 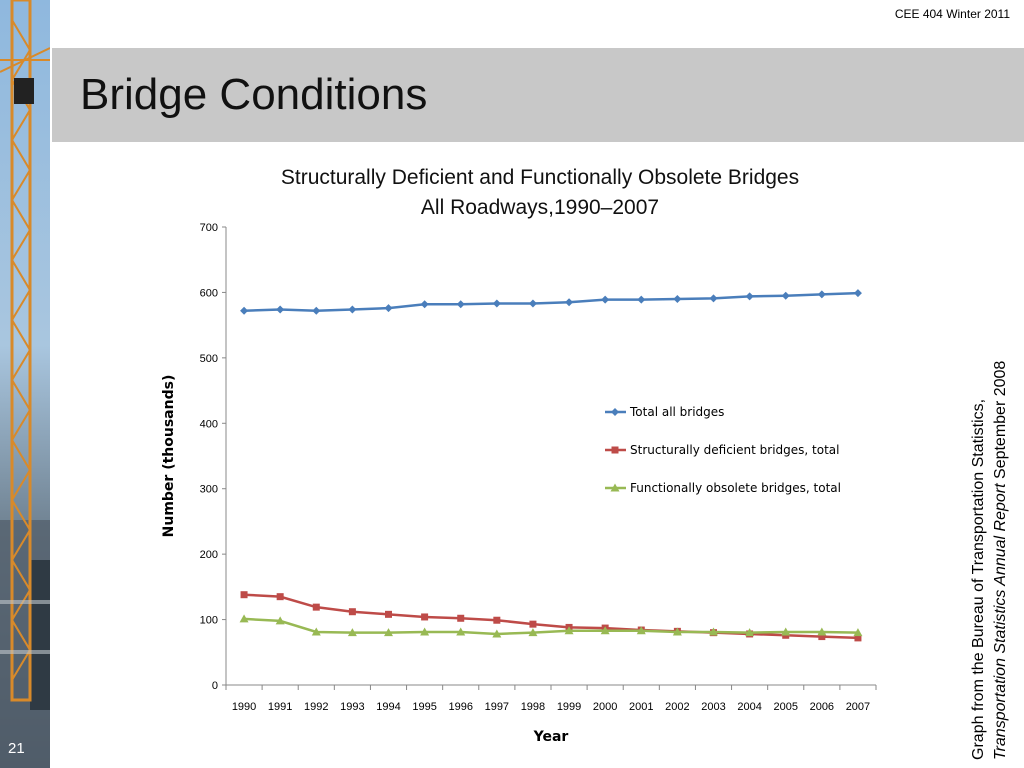 What do you see at coordinates (209, 359) in the screenshot?
I see `y-tick-label: 500` at bounding box center [209, 359].